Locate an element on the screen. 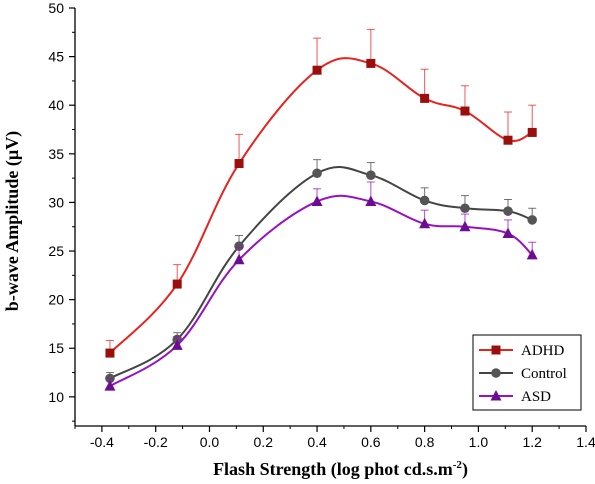 Image resolution: width=595 pixels, height=484 pixels. legend-marker-adhd is located at coordinates (496, 350).